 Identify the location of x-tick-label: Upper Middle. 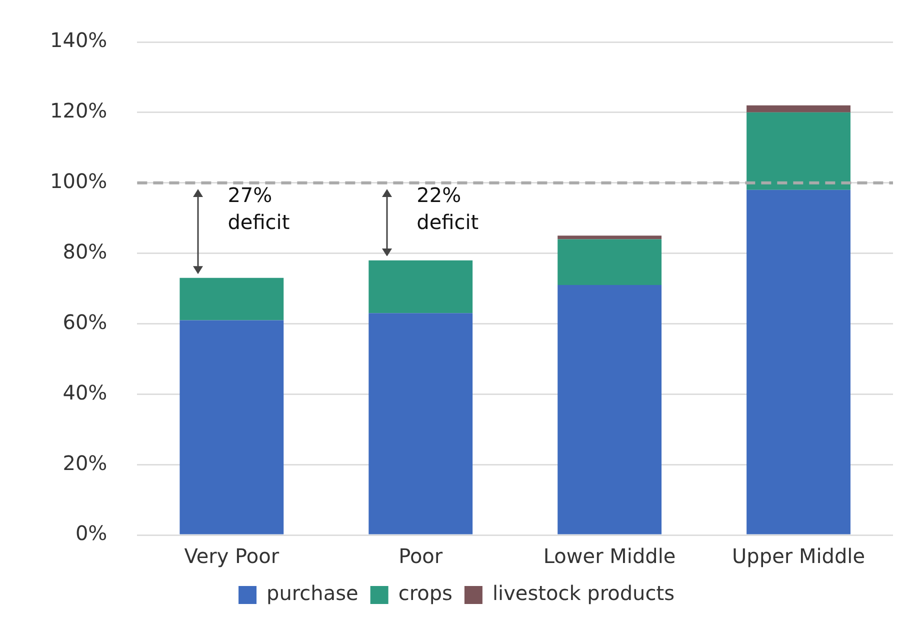
(799, 556).